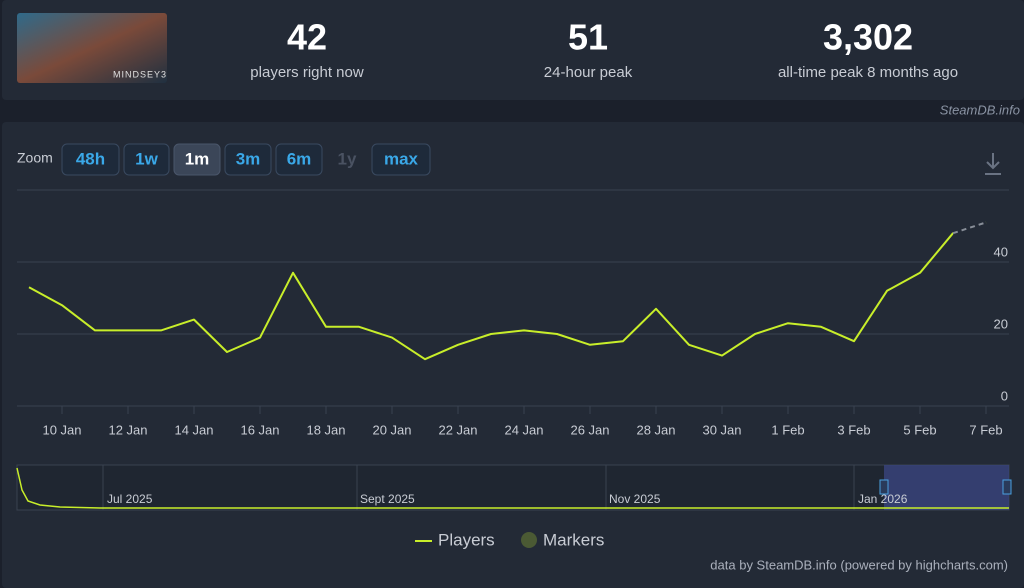  Describe the element at coordinates (635, 499) in the screenshot. I see `navigator-label: Nov 2025` at that location.